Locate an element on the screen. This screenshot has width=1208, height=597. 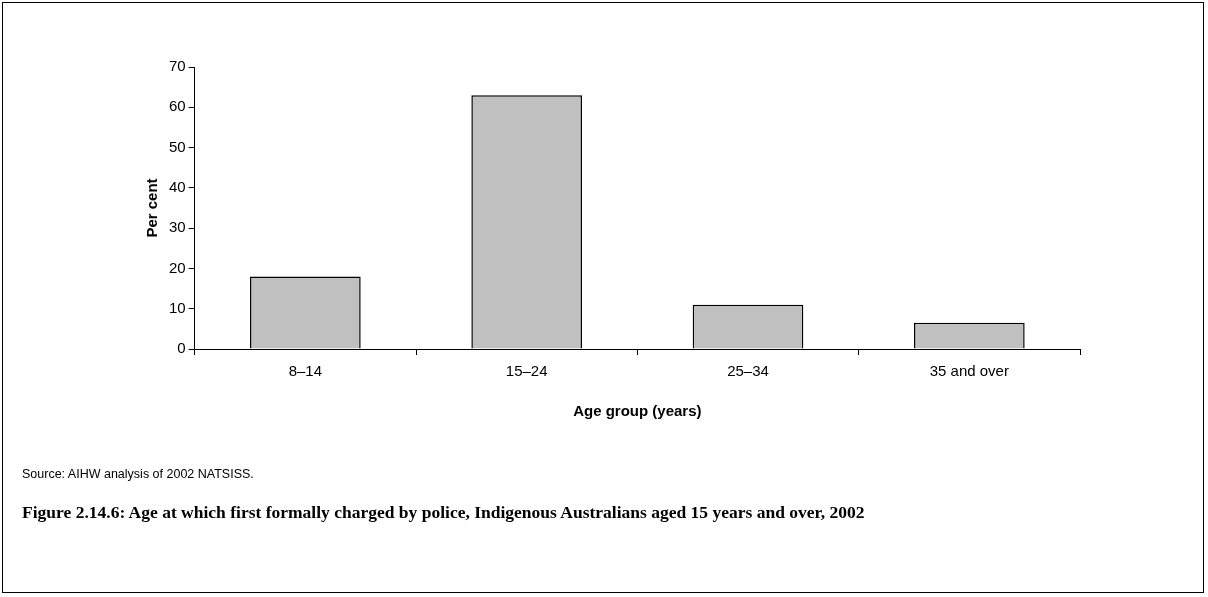
x-axis-title: Age group (years) is located at coordinates (637, 411).